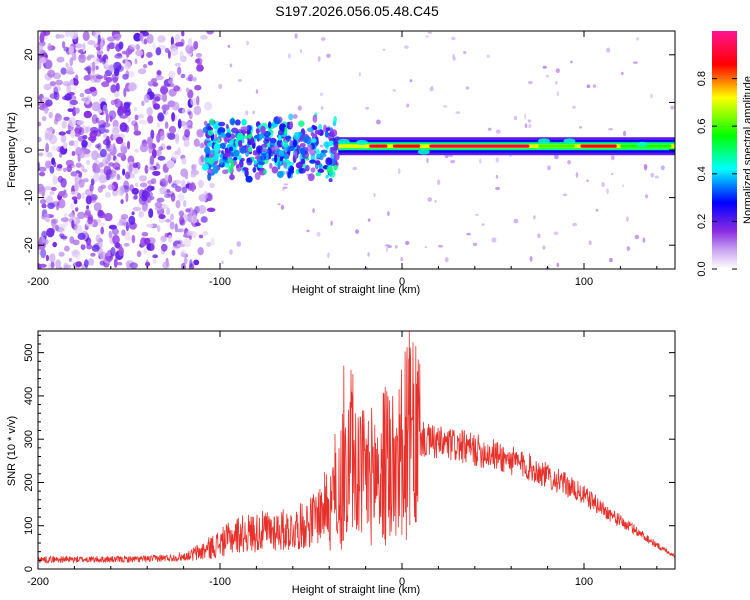 The width and height of the screenshot is (750, 600). What do you see at coordinates (746, 150) in the screenshot?
I see `colorbar-label: Normalized spectral amplitude` at bounding box center [746, 150].